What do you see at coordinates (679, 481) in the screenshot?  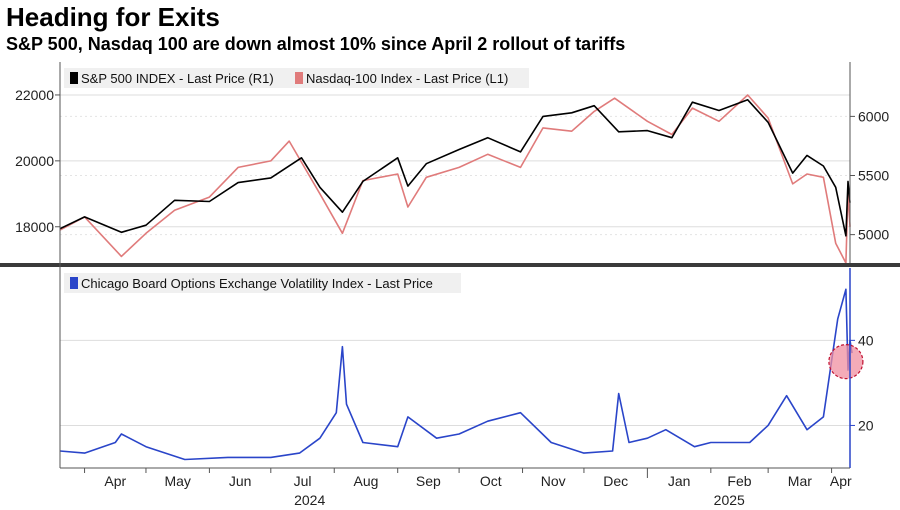 I see `x-tick-label: Jan` at bounding box center [679, 481].